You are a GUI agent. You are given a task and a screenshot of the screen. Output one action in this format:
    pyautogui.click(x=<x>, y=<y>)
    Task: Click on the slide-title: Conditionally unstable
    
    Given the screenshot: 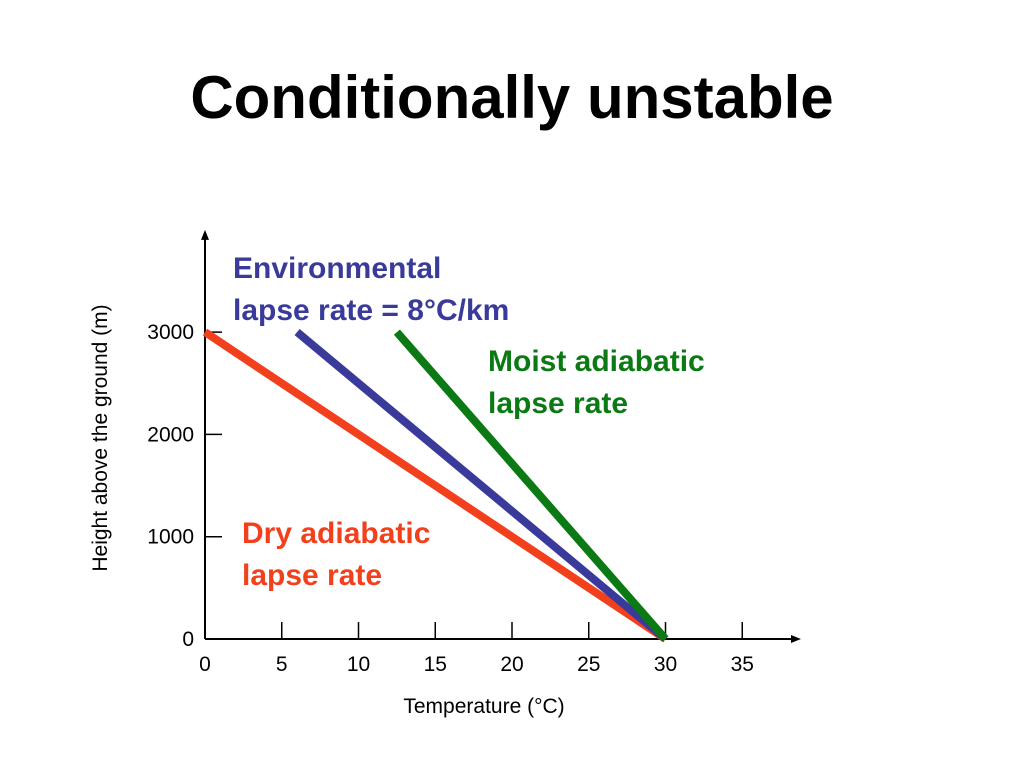 What is the action you would take?
    pyautogui.click(x=512, y=97)
    